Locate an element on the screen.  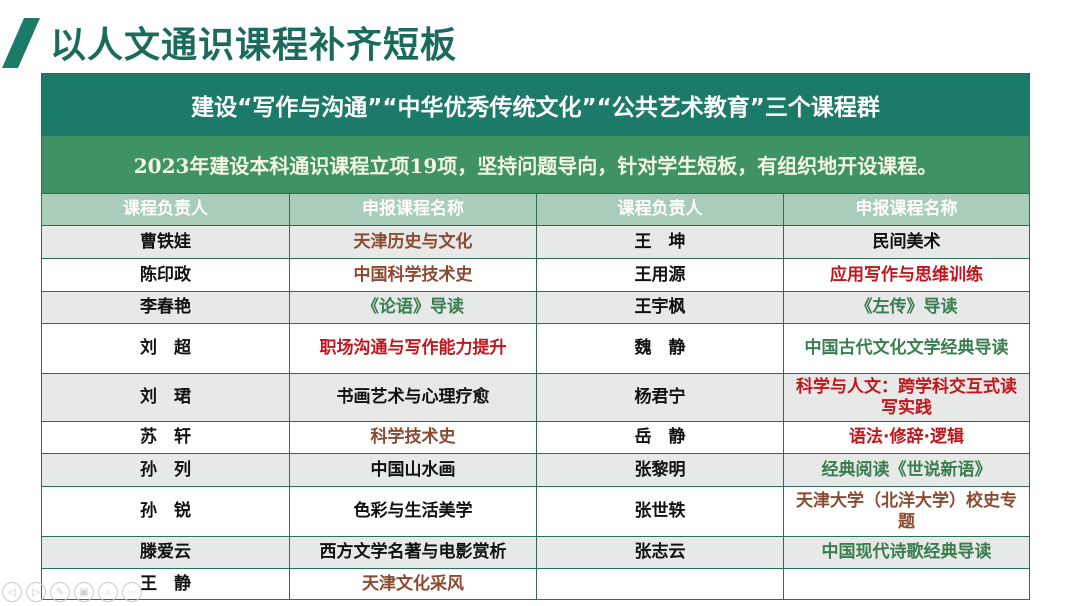
title-slash-decoration is located at coordinates (21, 43).